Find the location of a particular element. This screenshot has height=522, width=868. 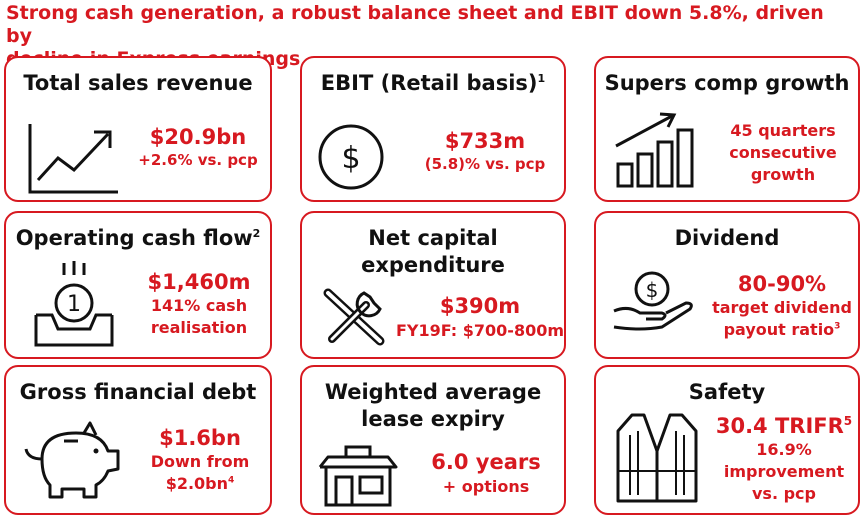

card-detail-1: target dividend is located at coordinates (782, 307).